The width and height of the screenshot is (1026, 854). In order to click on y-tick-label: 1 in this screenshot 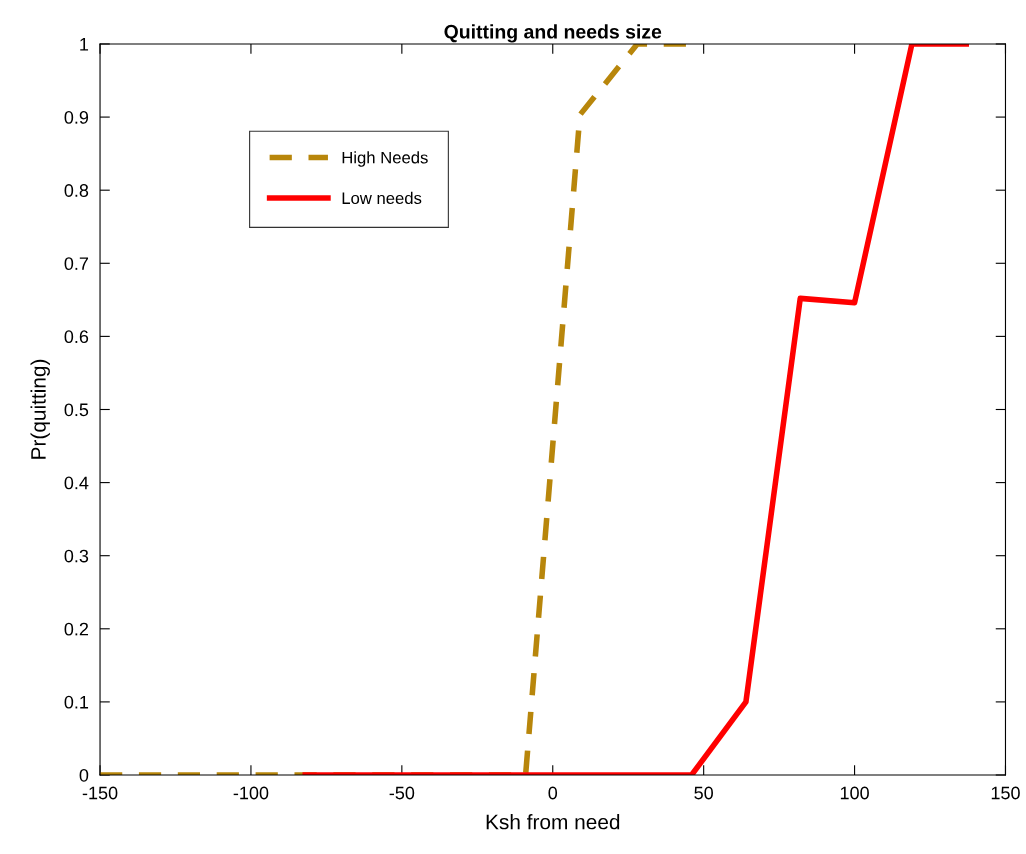, I will do `click(84, 44)`.